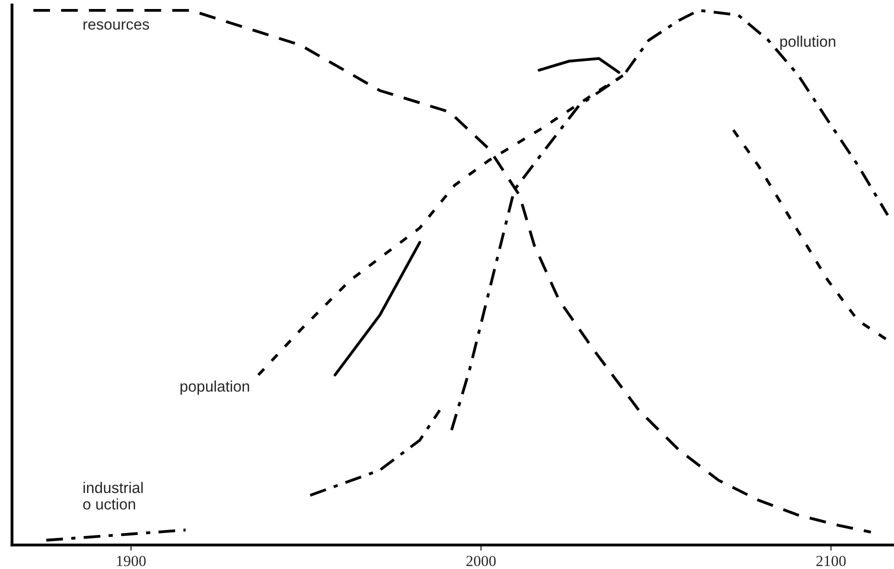  Describe the element at coordinates (131, 561) in the screenshot. I see `x-tick-label: 1900` at that location.